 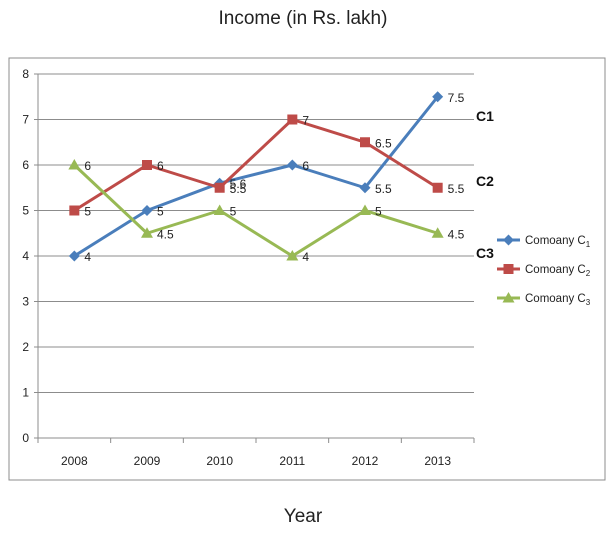 What do you see at coordinates (305, 121) in the screenshot?
I see `data-label: 7` at bounding box center [305, 121].